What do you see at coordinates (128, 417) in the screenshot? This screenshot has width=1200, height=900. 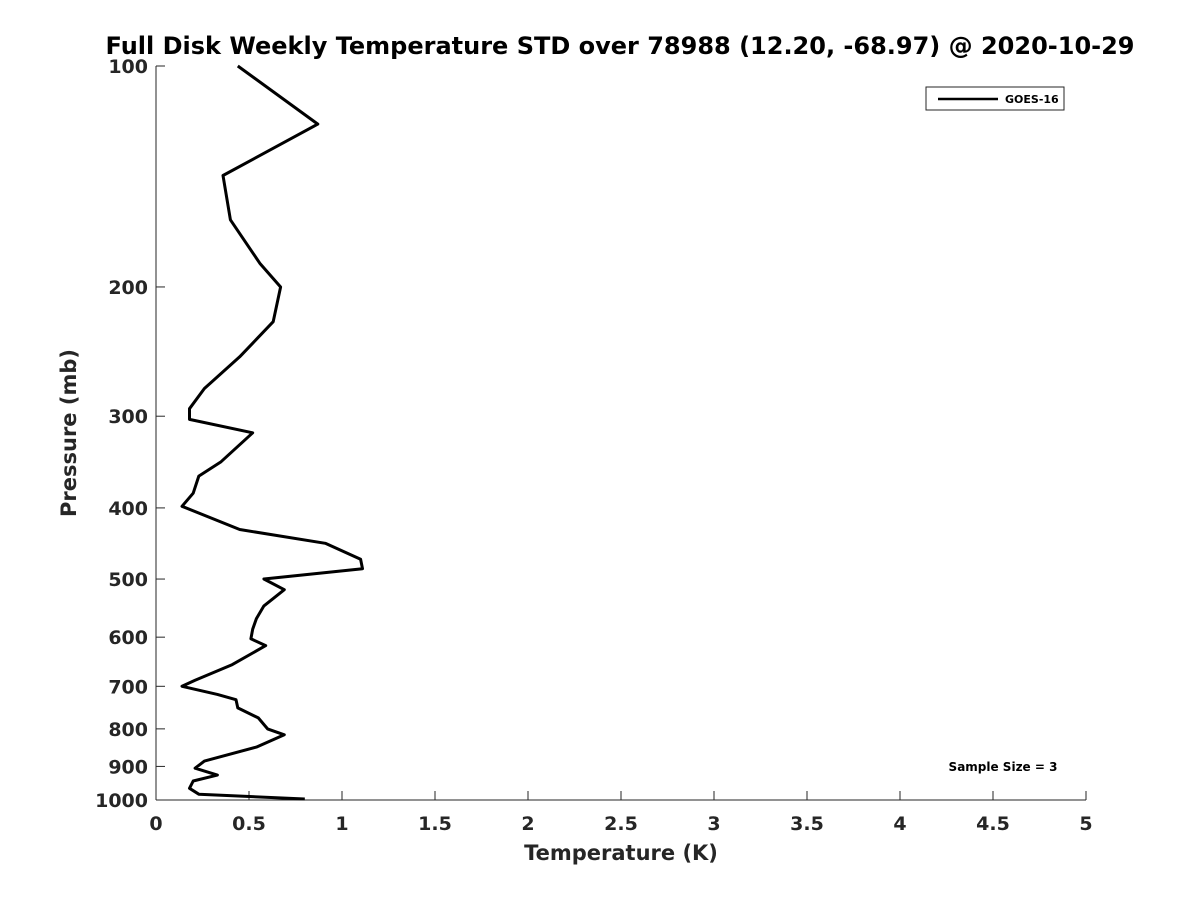 I see `y-tick-label: 300` at bounding box center [128, 417].